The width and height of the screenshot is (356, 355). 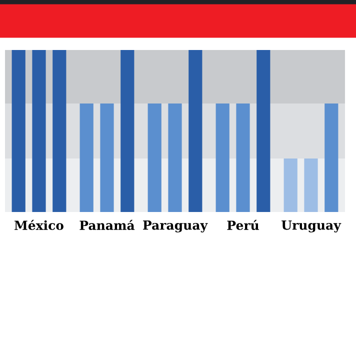 What do you see at coordinates (39, 225) in the screenshot?
I see `x-tick-label: México` at bounding box center [39, 225].